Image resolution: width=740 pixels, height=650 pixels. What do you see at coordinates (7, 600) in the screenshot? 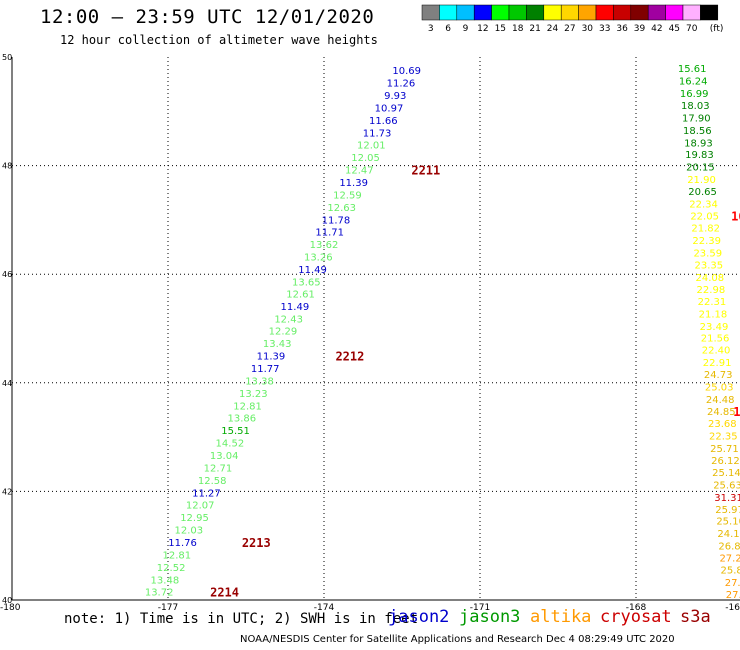
I see `y-tick-label: 40` at bounding box center [7, 600].